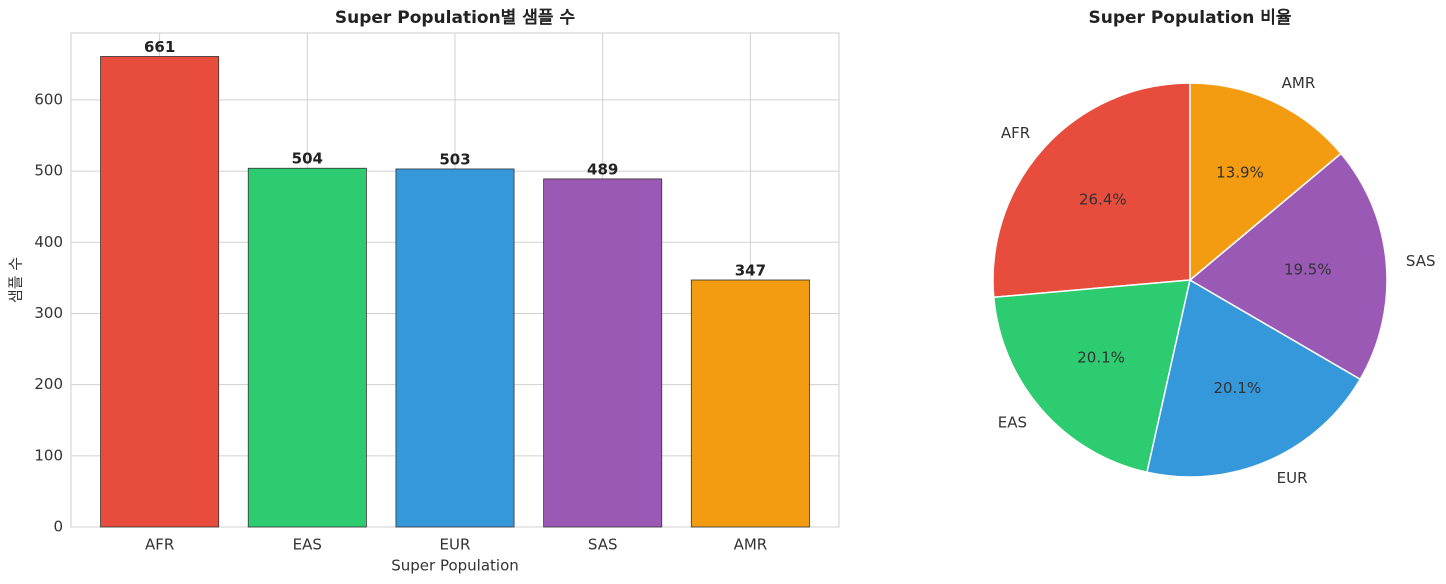  I want to click on bar-title: Super Population별 샘플 수, so click(455, 18).